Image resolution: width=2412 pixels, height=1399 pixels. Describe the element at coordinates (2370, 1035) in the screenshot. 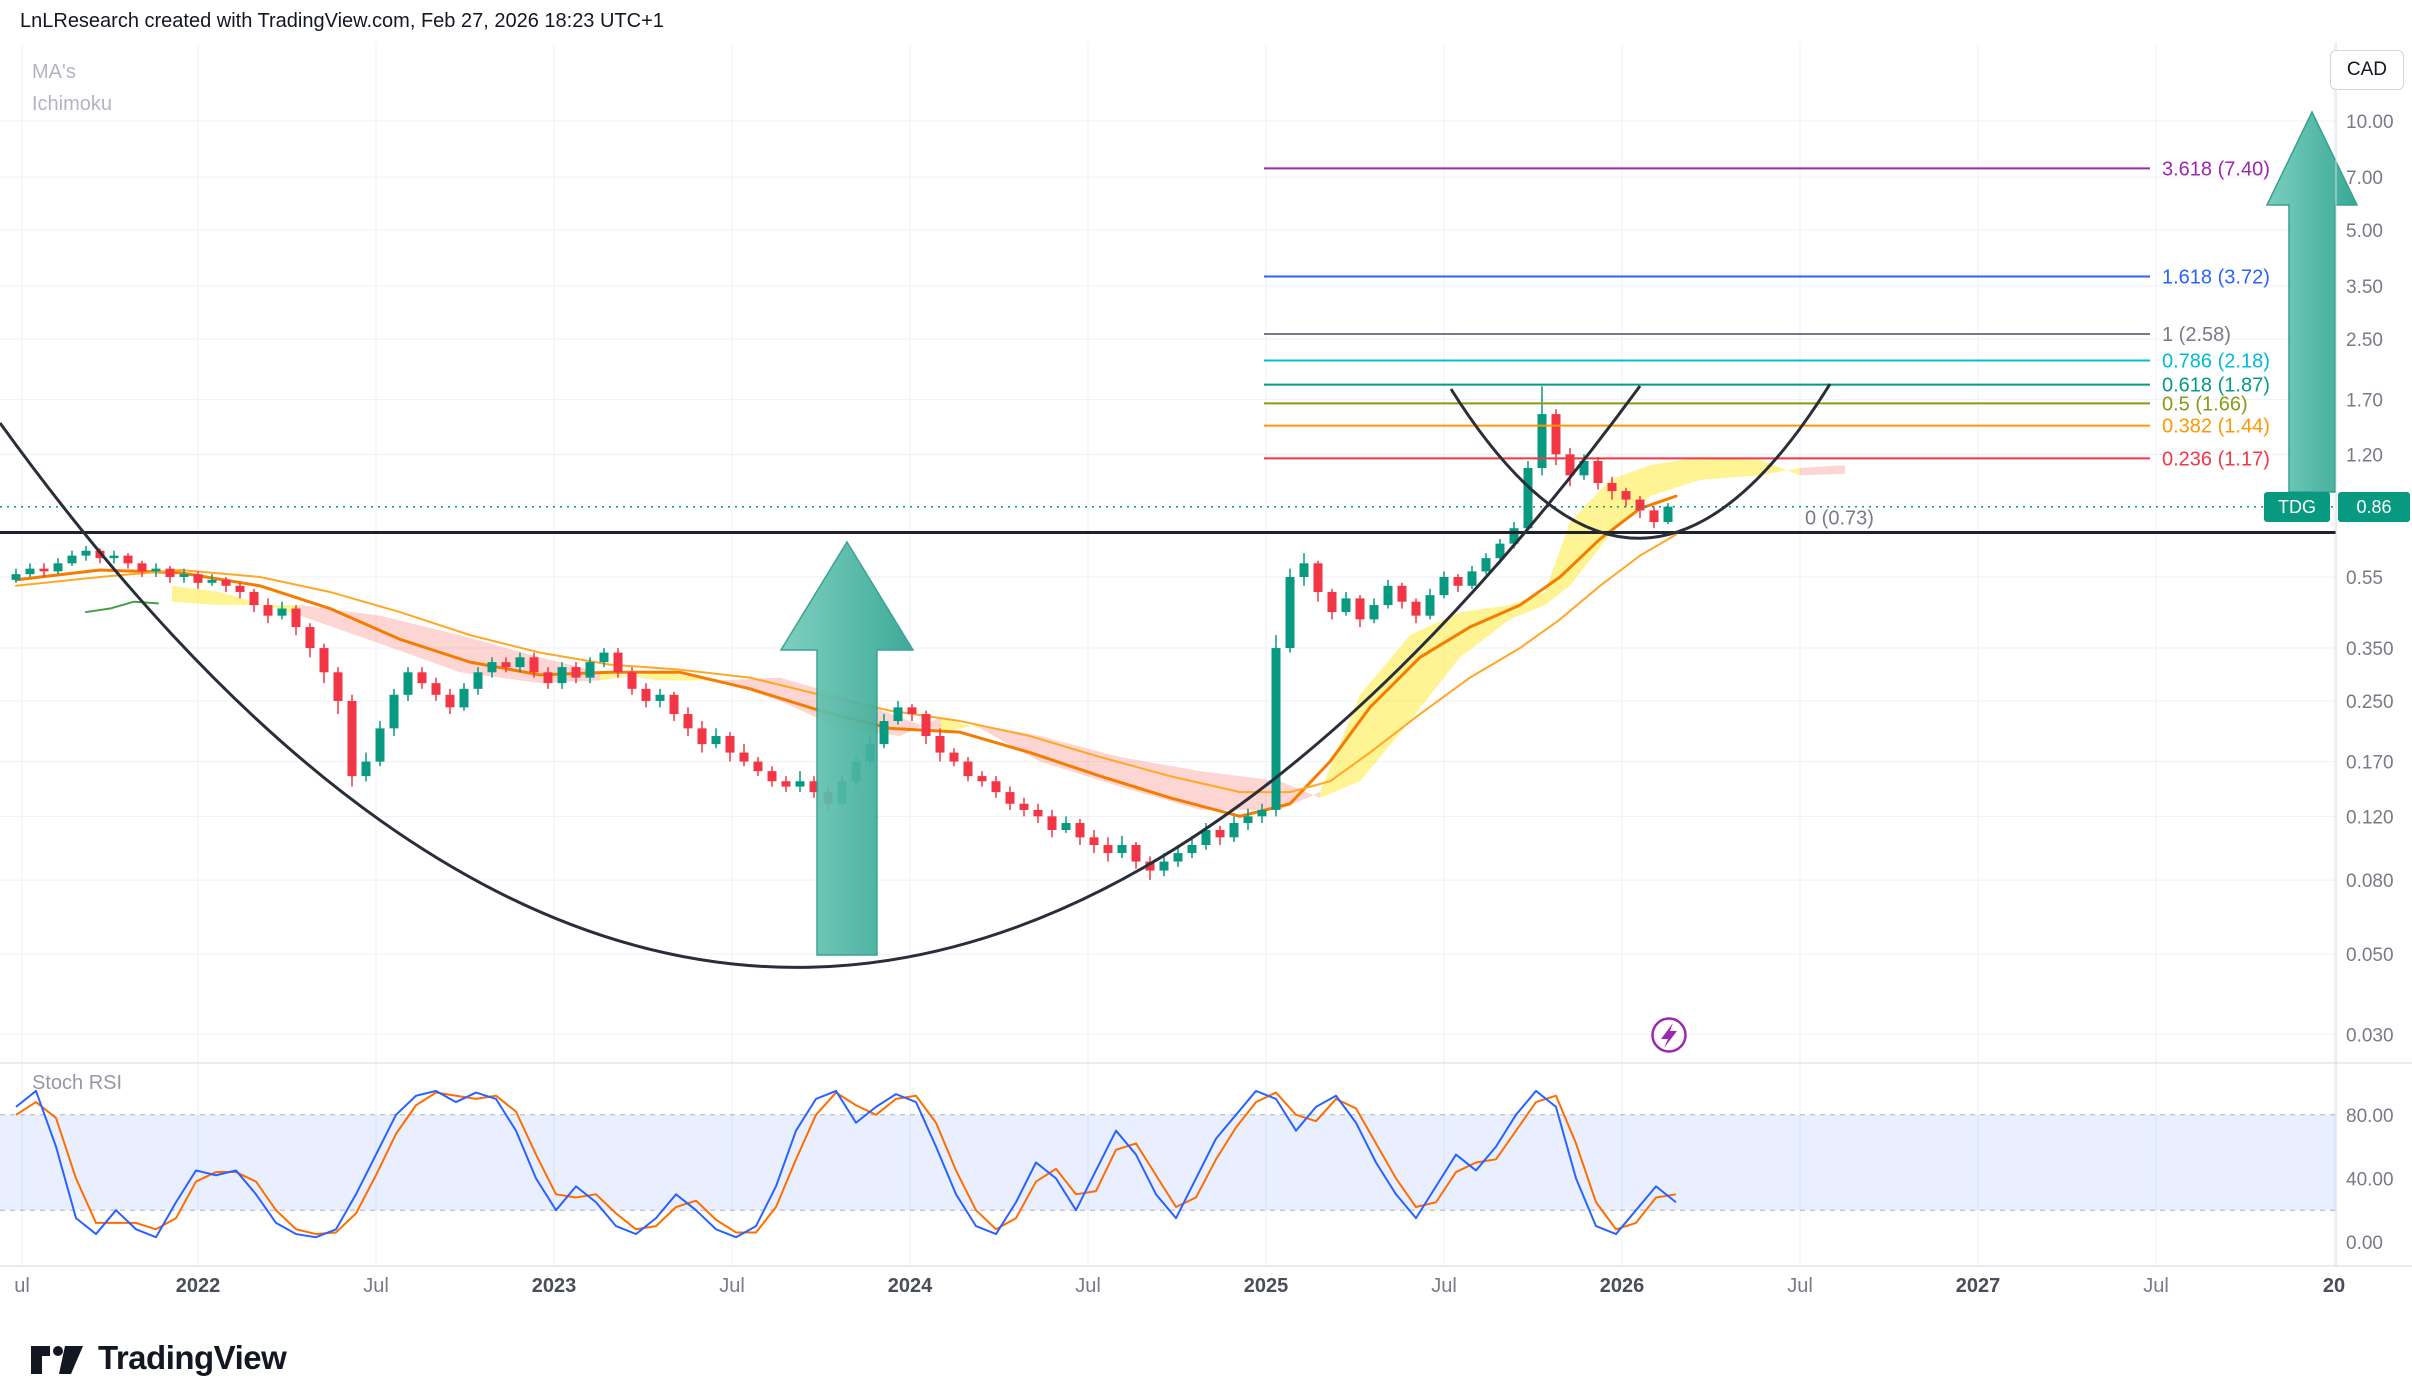

I see `svg-text: 0.030` at that location.